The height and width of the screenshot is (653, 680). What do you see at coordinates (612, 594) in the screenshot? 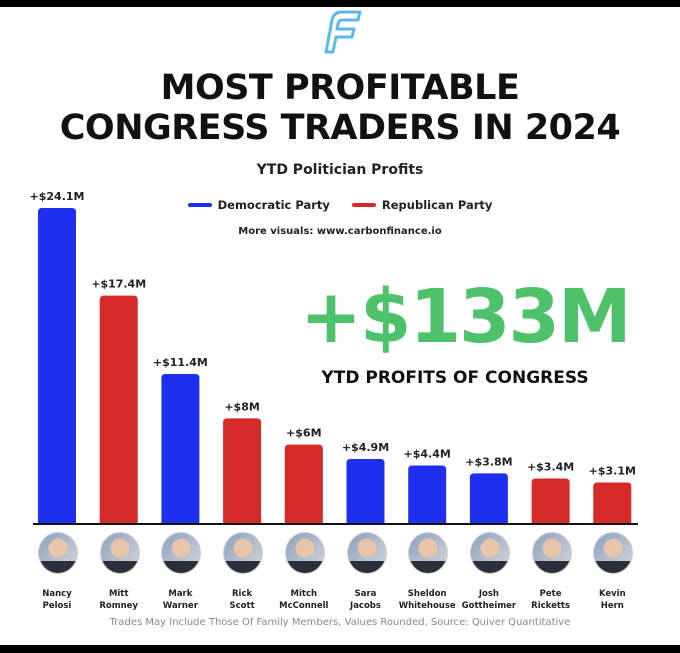
I see `first-name: Kevin` at bounding box center [612, 594].